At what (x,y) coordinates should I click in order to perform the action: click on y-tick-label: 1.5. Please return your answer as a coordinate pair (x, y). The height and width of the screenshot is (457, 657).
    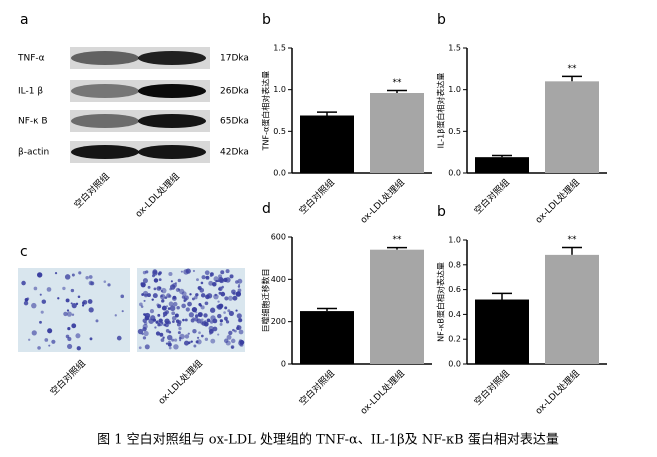
    Looking at the image, I should click on (454, 48).